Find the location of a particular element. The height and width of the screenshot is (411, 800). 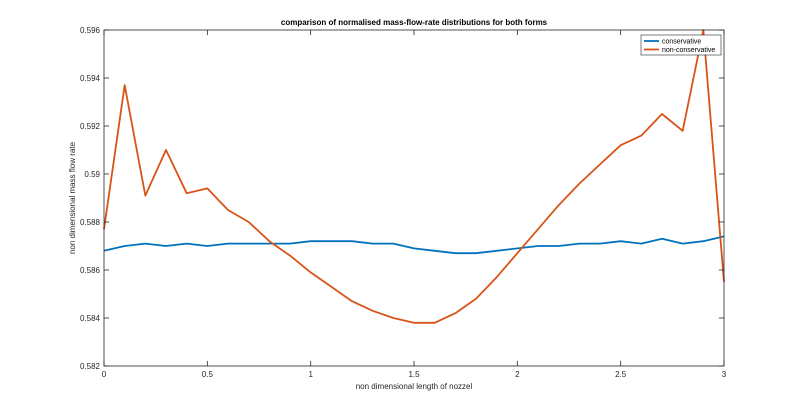

y-tick-label: 0.594 is located at coordinates (90, 78).